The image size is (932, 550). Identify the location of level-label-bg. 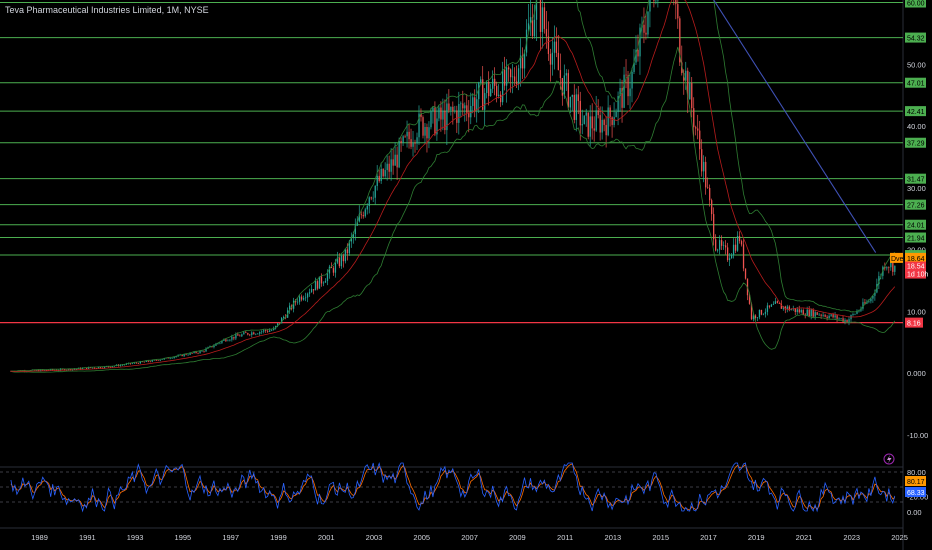
(915, 82).